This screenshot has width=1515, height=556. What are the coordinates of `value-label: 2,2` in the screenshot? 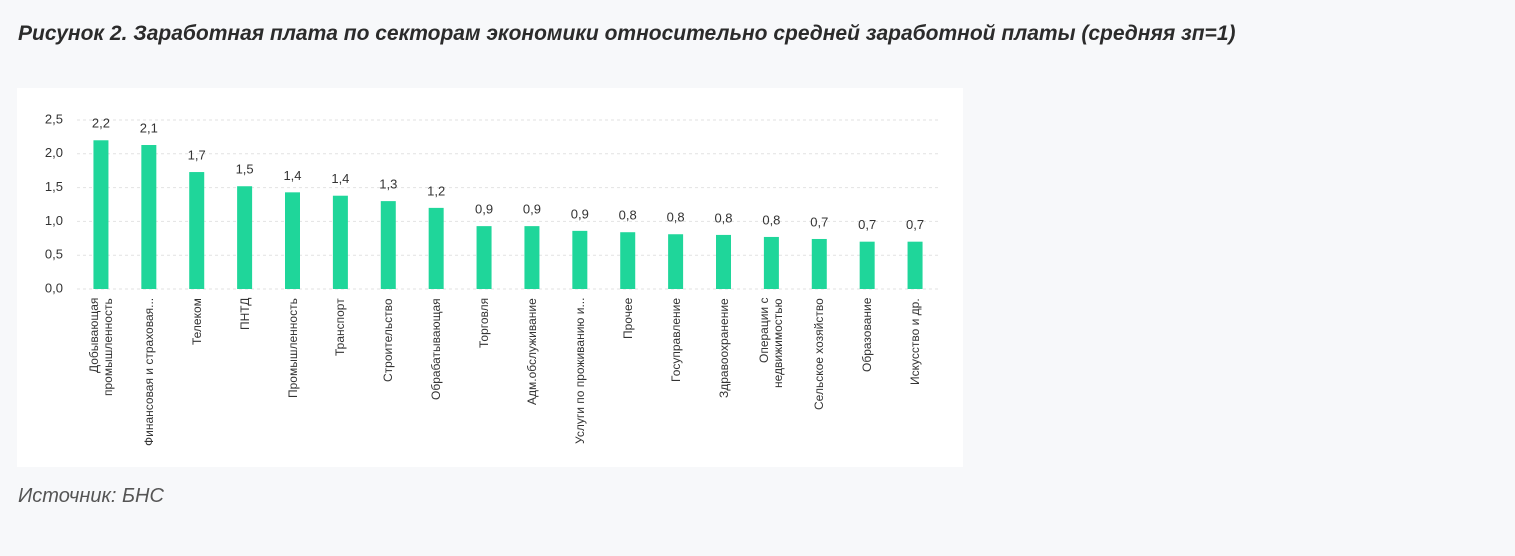 It's located at (101, 123).